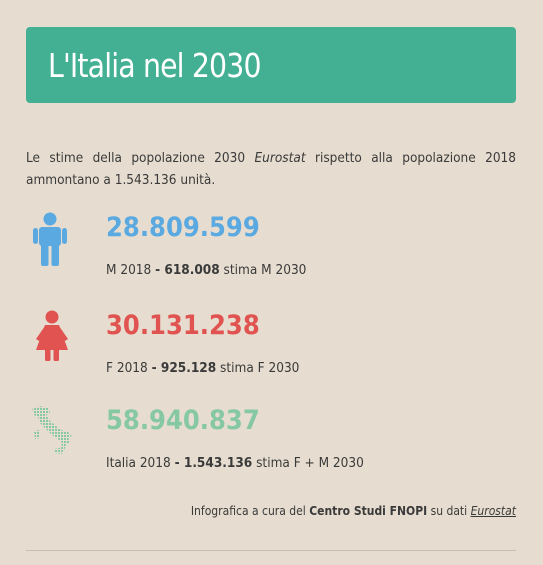  I want to click on eurostat-link: Eurostat, so click(493, 511).